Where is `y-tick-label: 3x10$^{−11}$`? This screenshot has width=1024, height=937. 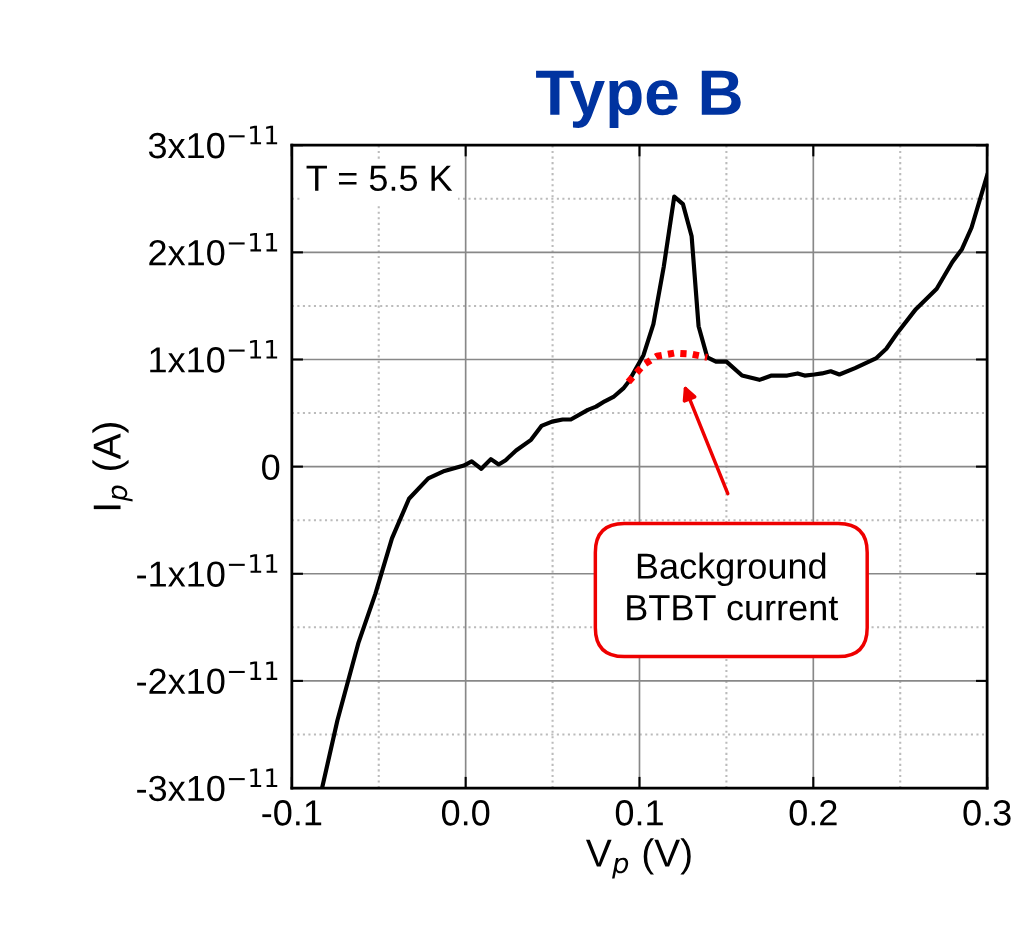
y-tick-label: 3x10$^{−11}$ is located at coordinates (213, 142).